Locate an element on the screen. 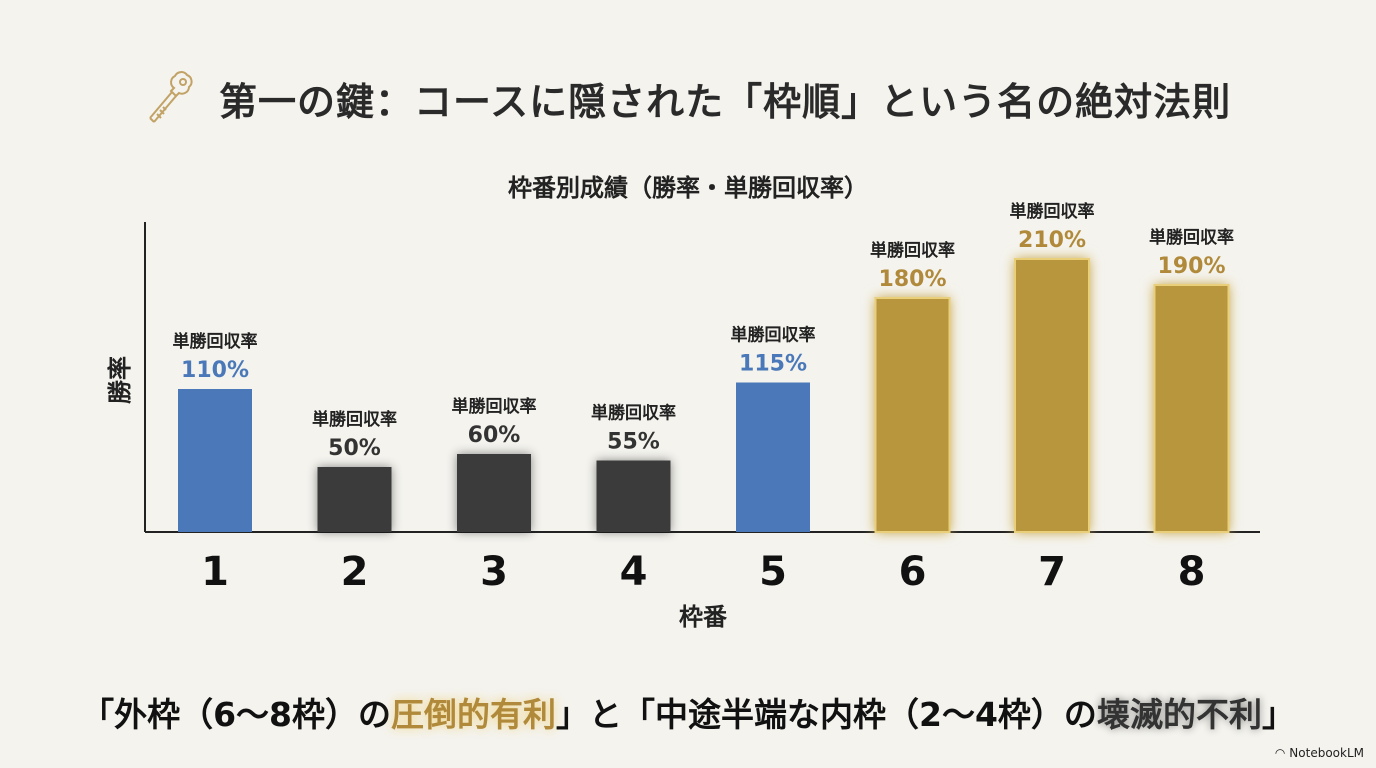  data-label-value: 210% is located at coordinates (1052, 240).